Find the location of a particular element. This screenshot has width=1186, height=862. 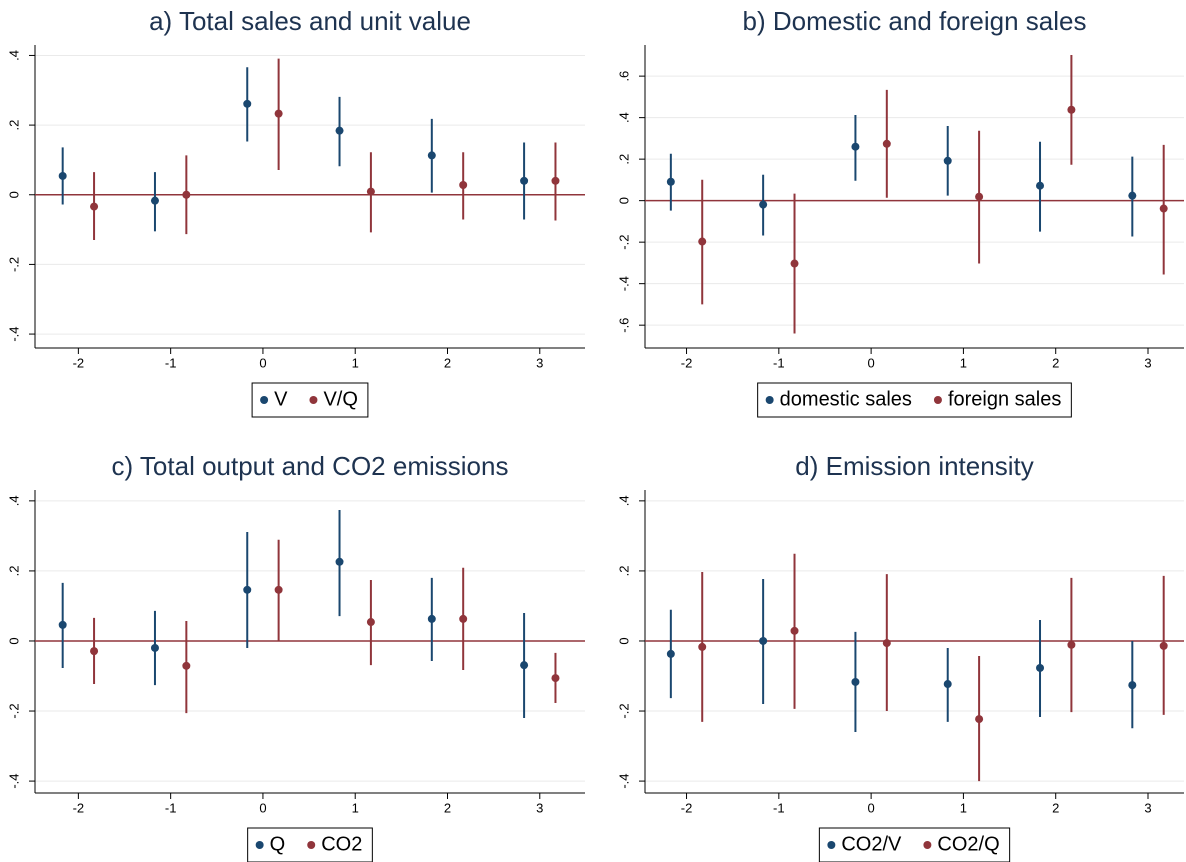

legend-label: CO2 is located at coordinates (341, 844).